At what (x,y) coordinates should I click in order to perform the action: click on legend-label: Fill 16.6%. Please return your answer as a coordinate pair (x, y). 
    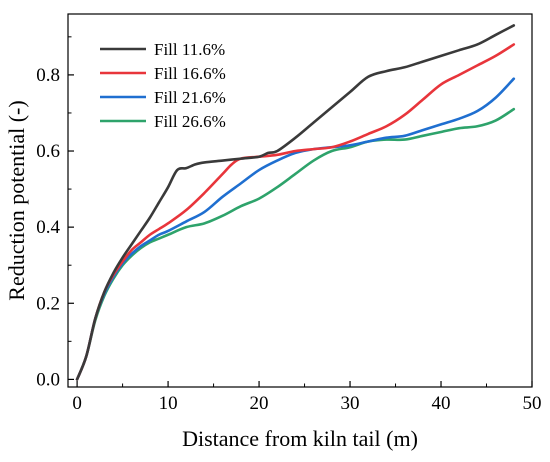
    Looking at the image, I should click on (190, 73).